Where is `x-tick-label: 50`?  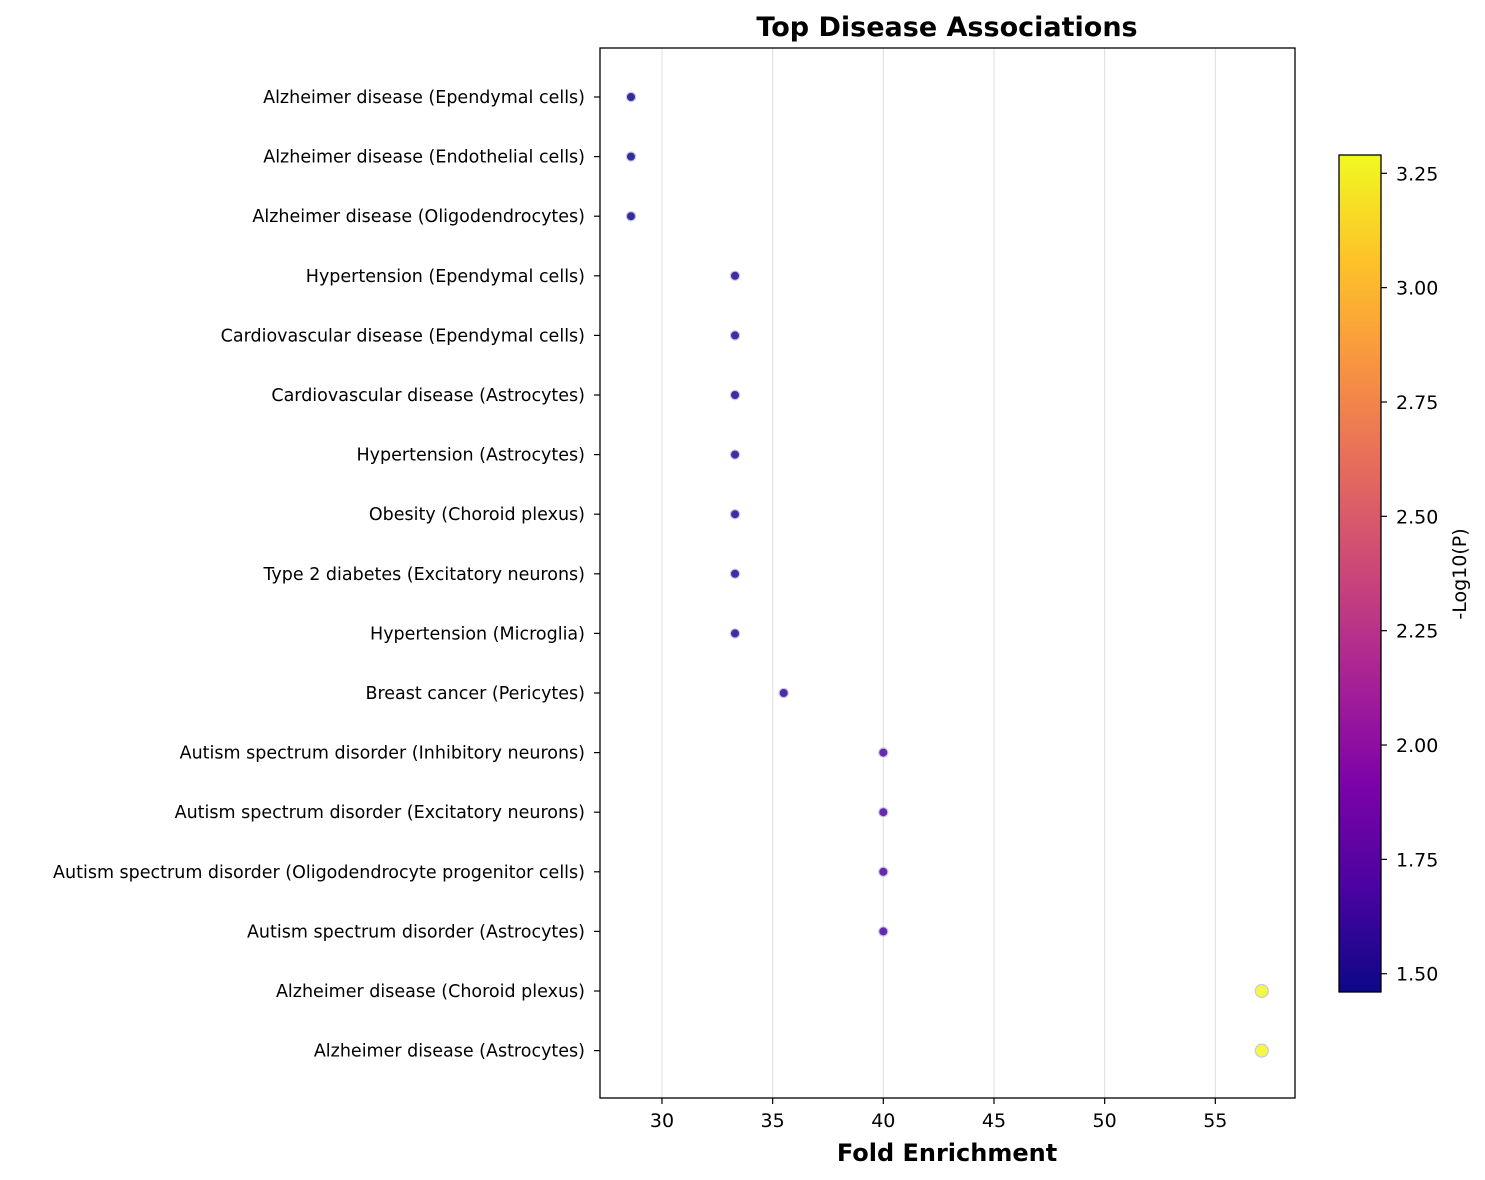 x-tick-label: 50 is located at coordinates (1105, 1121).